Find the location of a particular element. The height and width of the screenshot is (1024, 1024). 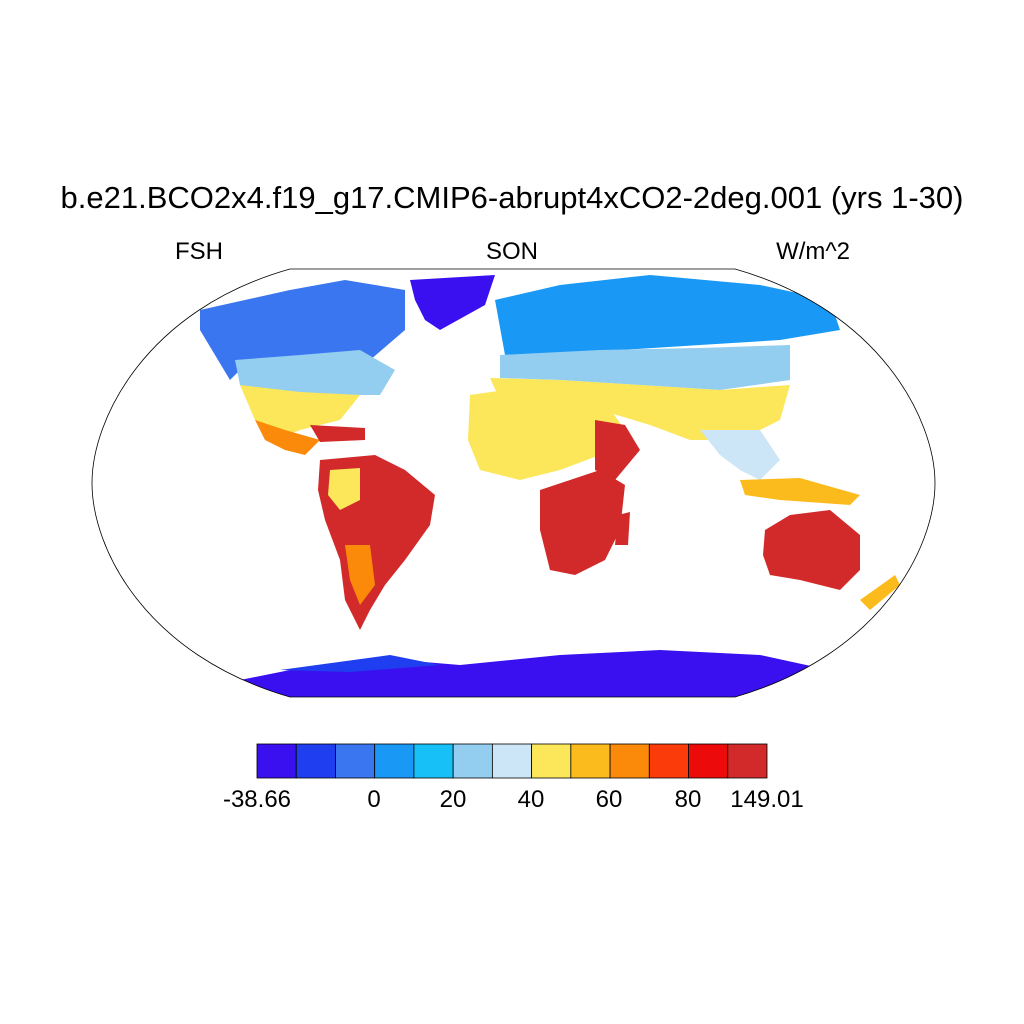

madagascar is located at coordinates (622, 528).